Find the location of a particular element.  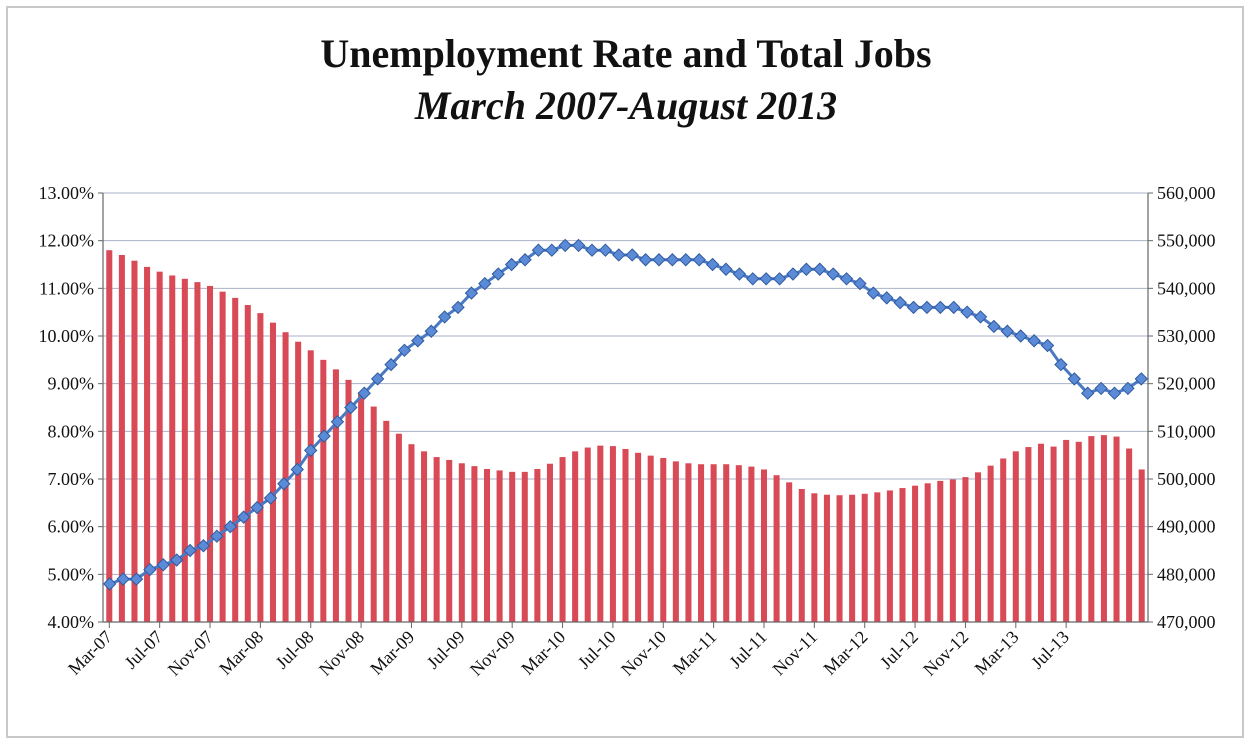

right-axis-tick-label: 500,000 is located at coordinates (1186, 479).